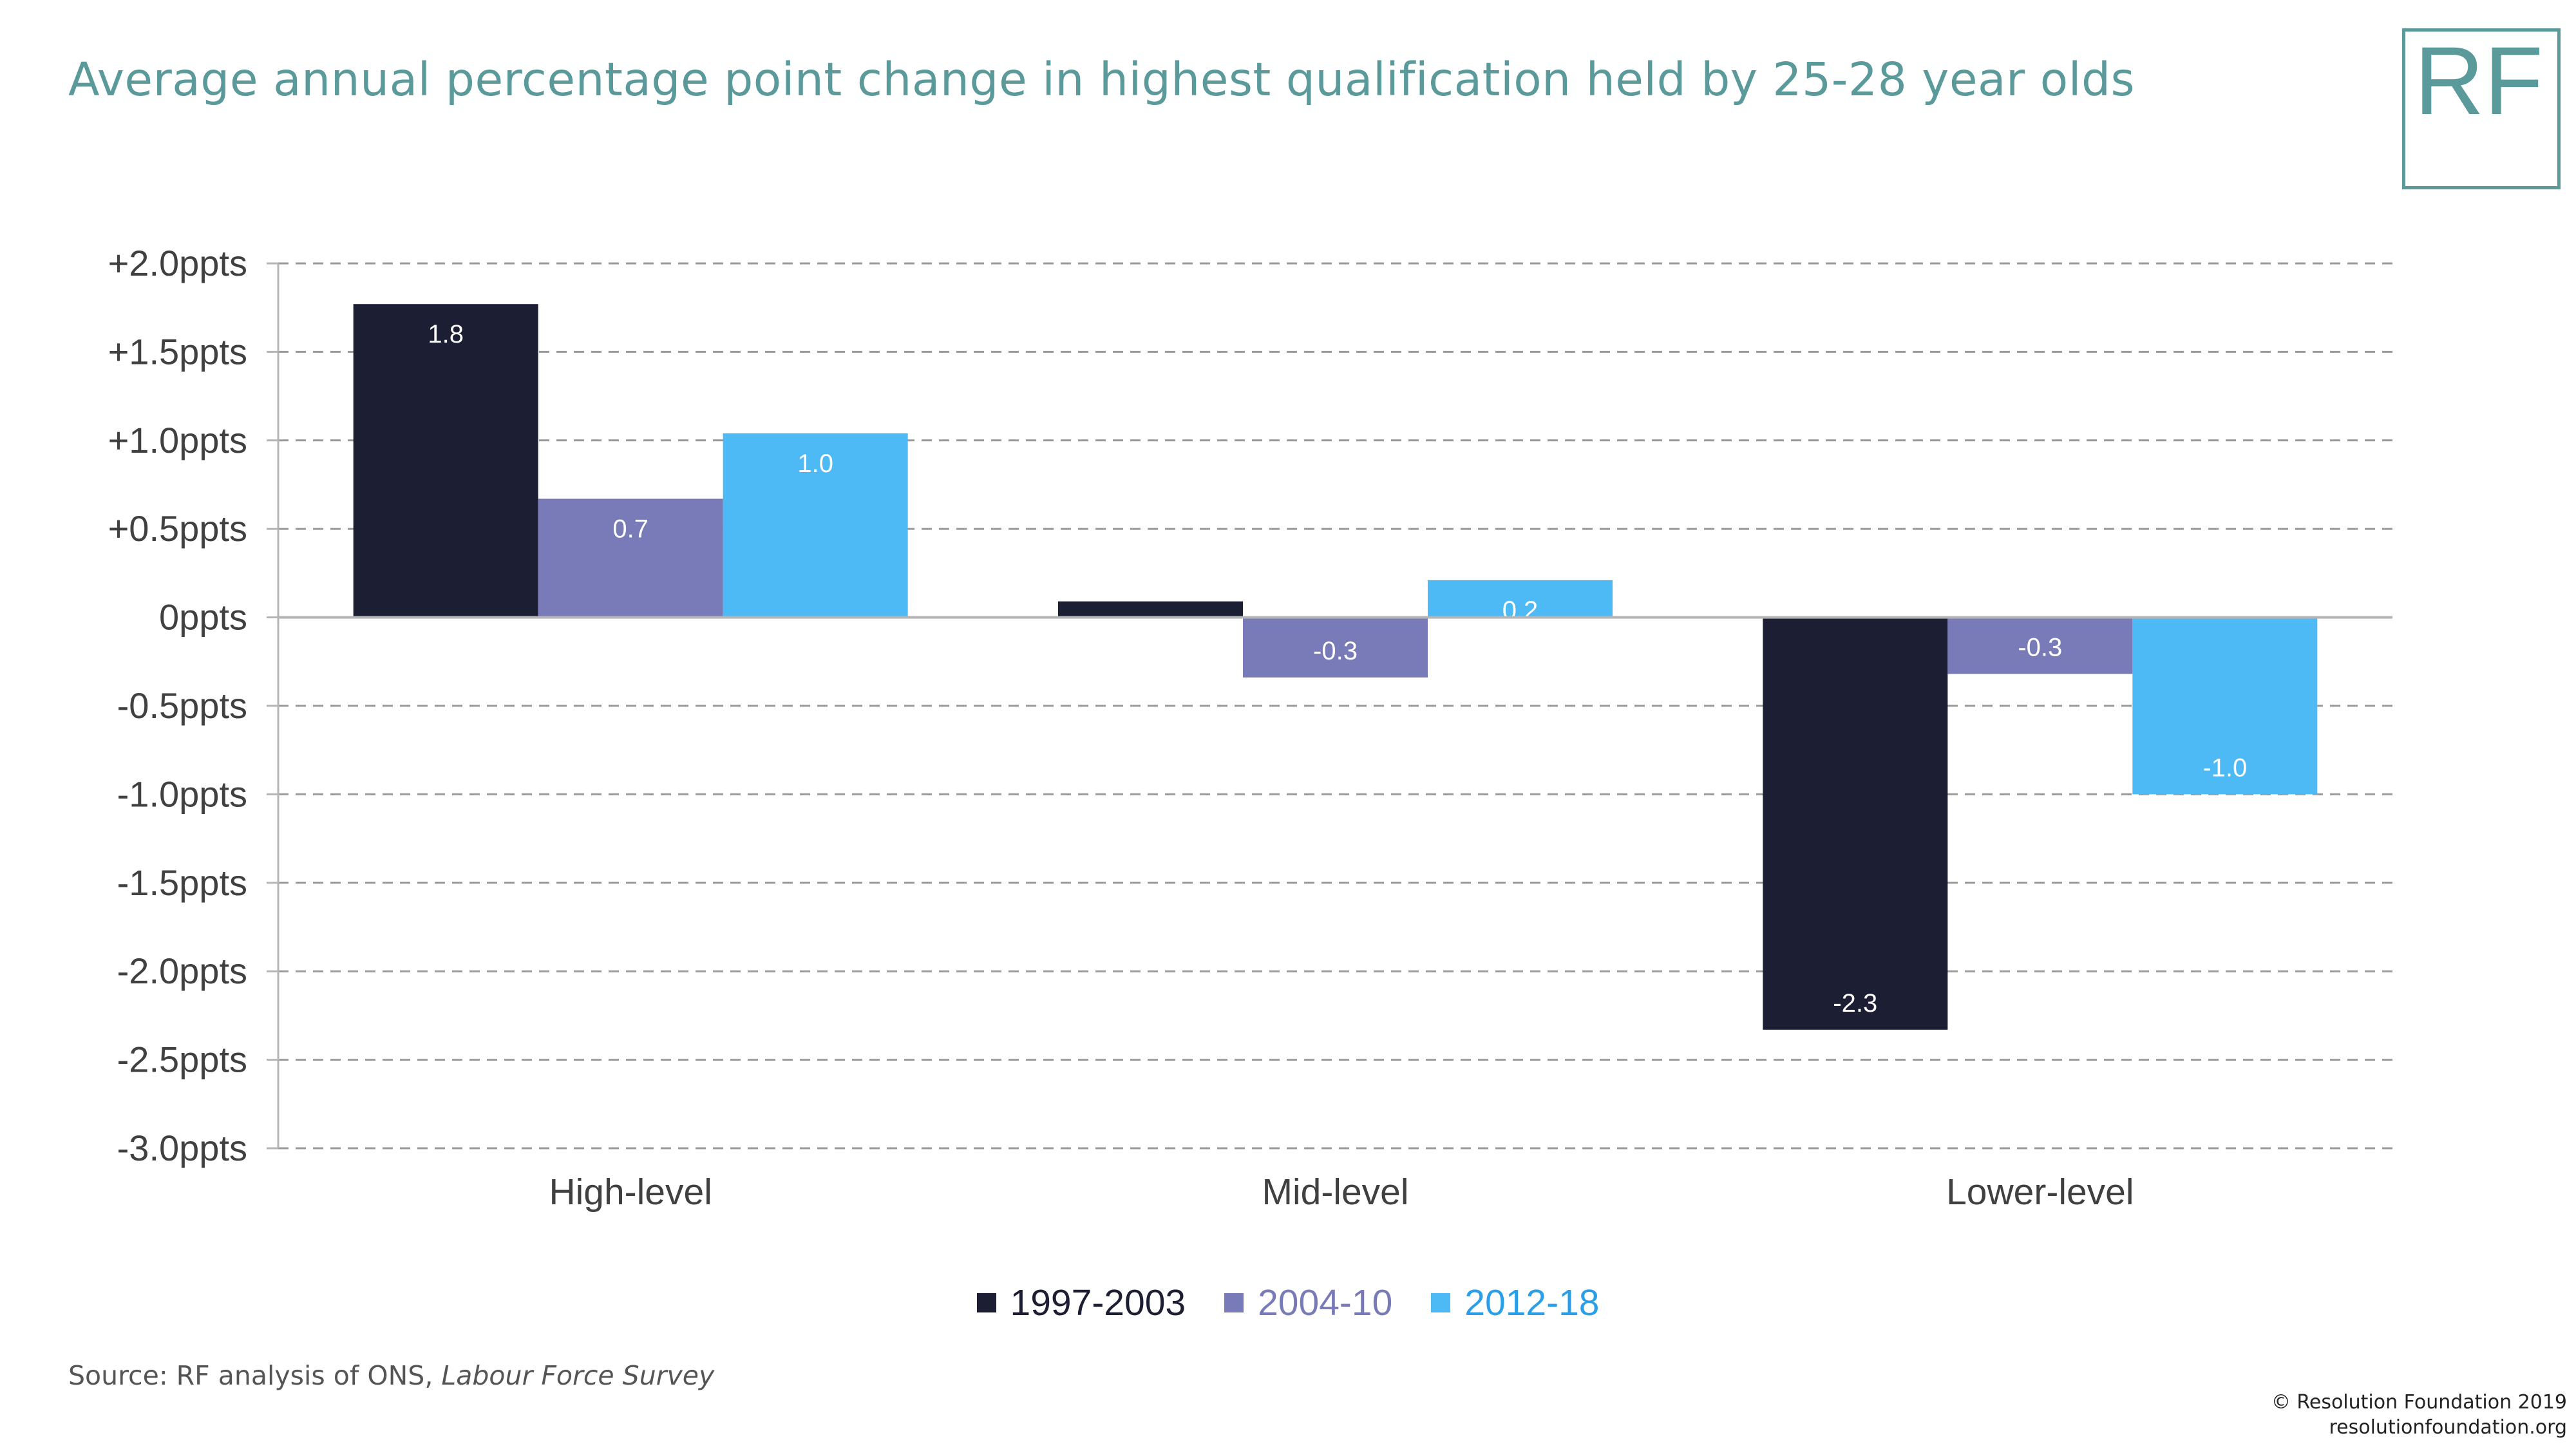  Describe the element at coordinates (182, 1148) in the screenshot. I see `y-tick-label: -3.0ppts` at that location.